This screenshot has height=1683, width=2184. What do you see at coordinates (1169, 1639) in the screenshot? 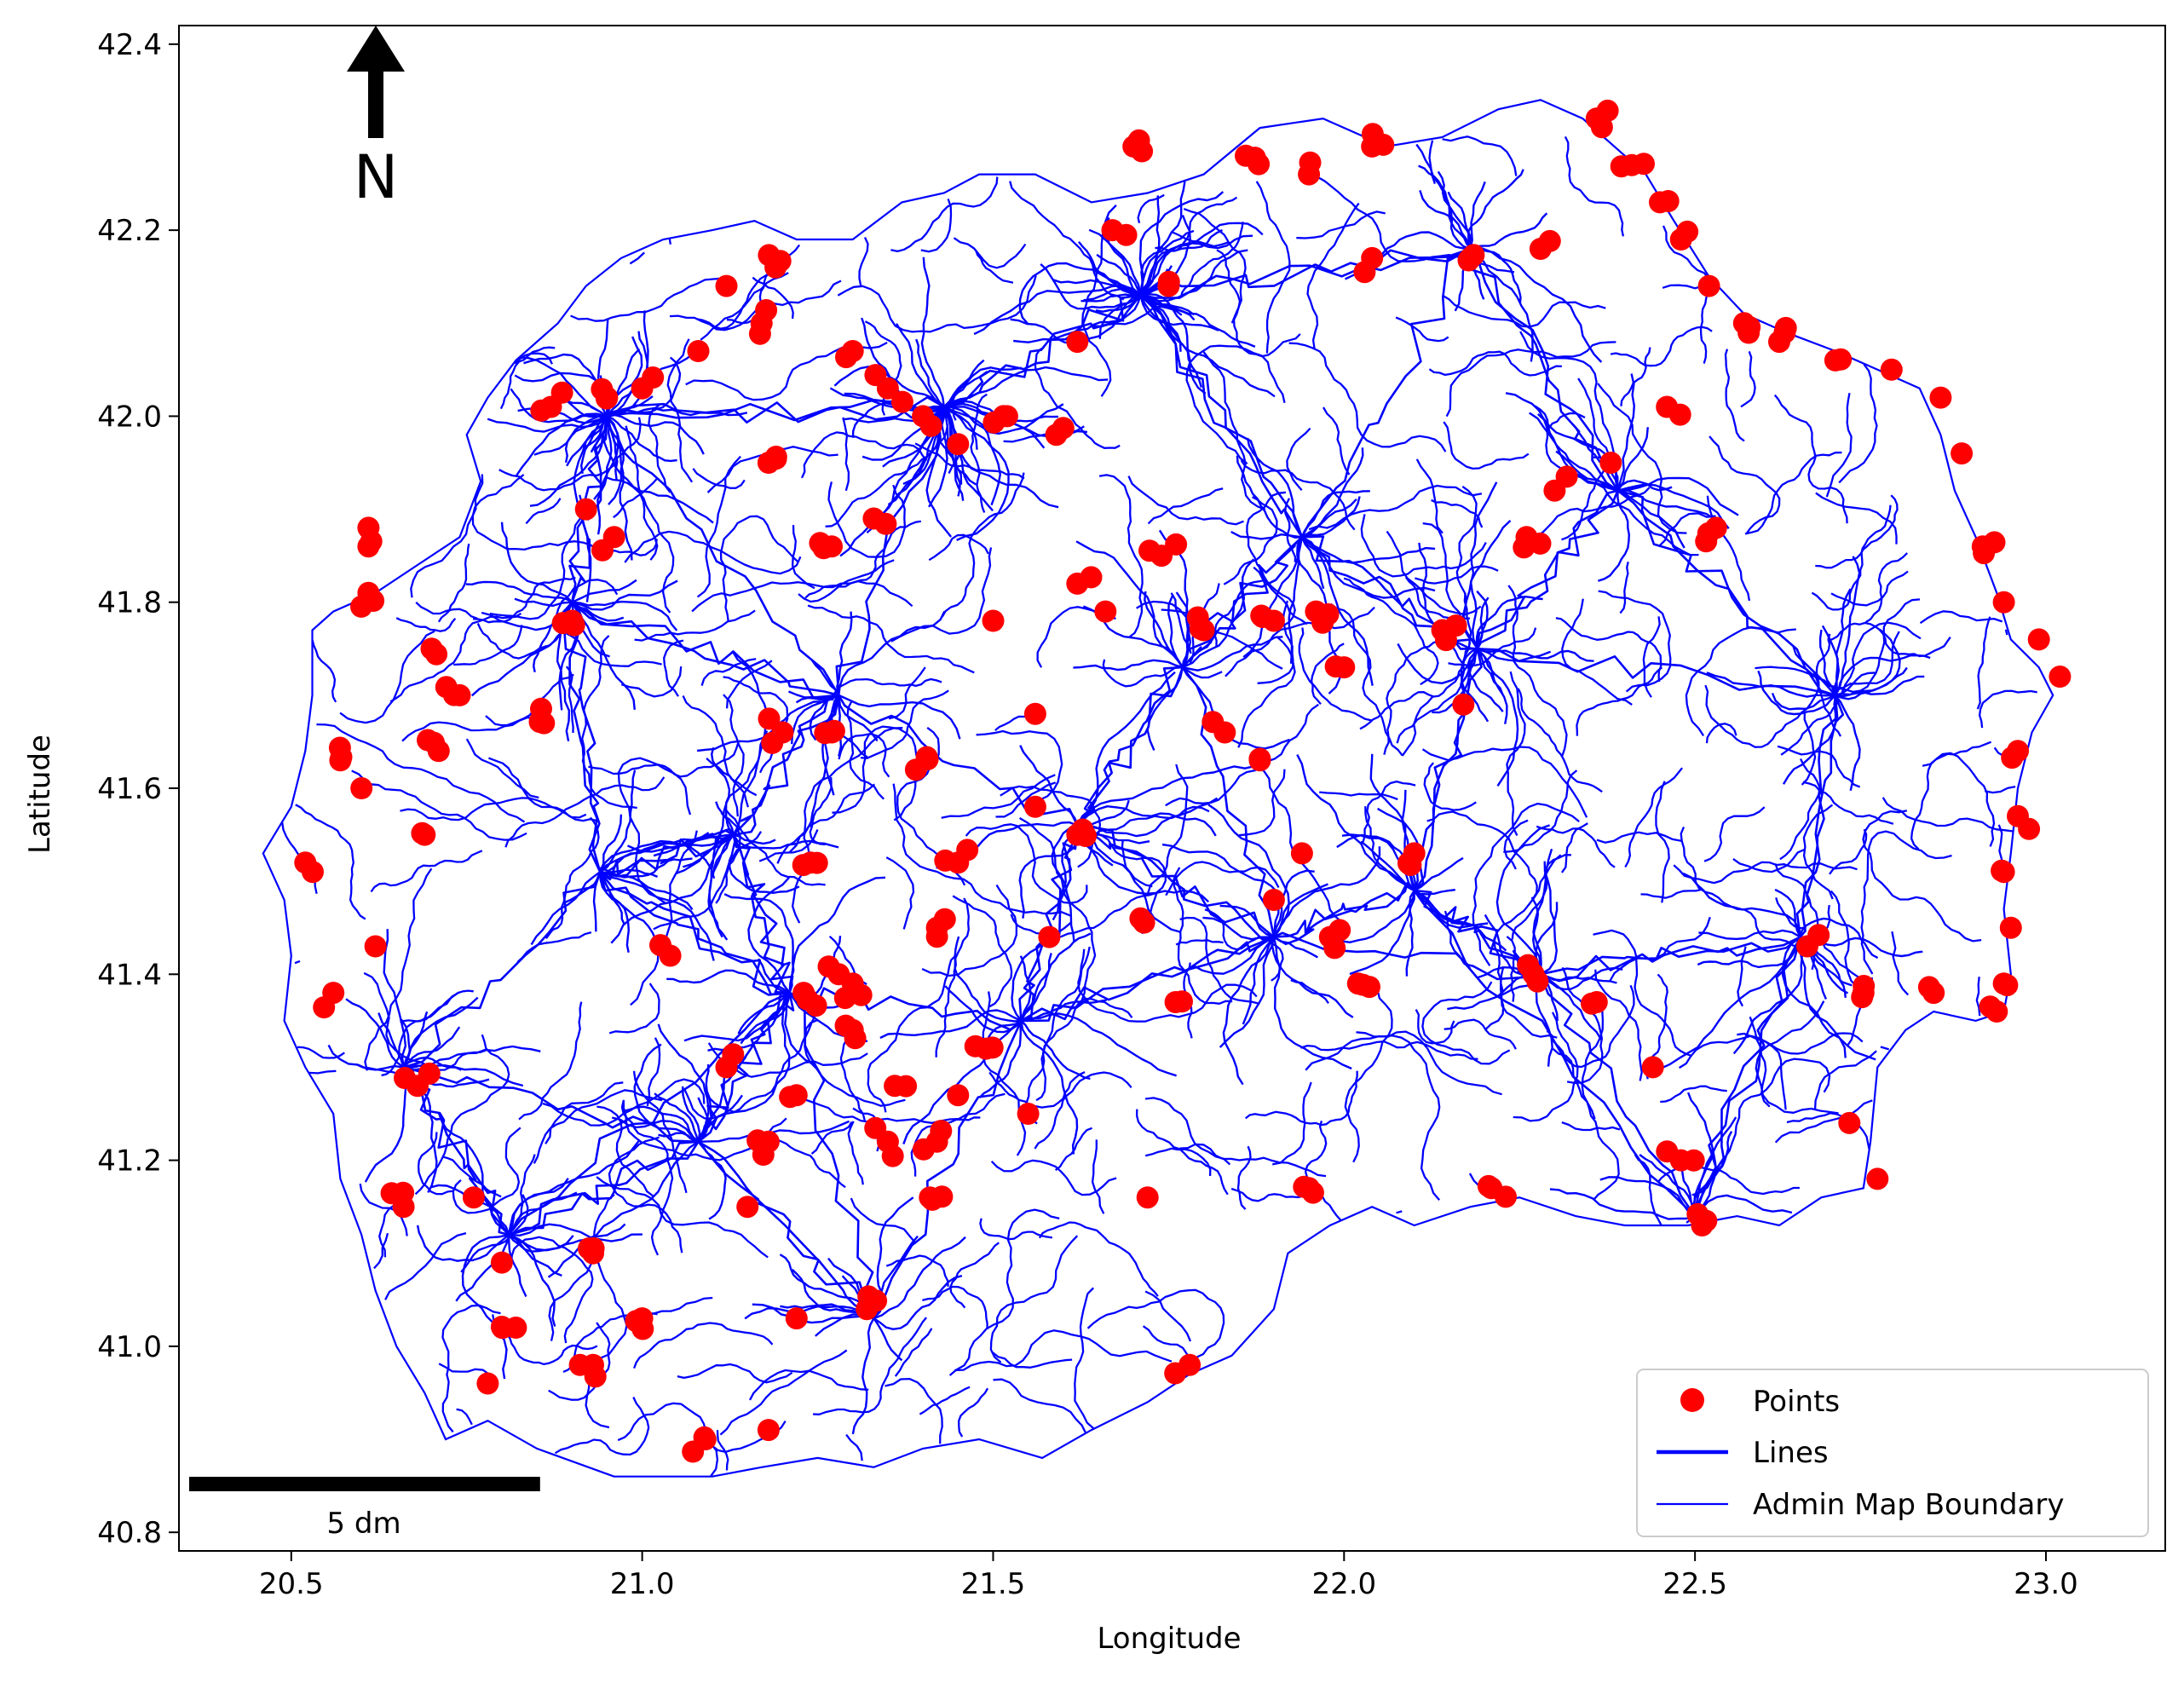
I see `x-axis-label: Longitude` at bounding box center [1169, 1639].